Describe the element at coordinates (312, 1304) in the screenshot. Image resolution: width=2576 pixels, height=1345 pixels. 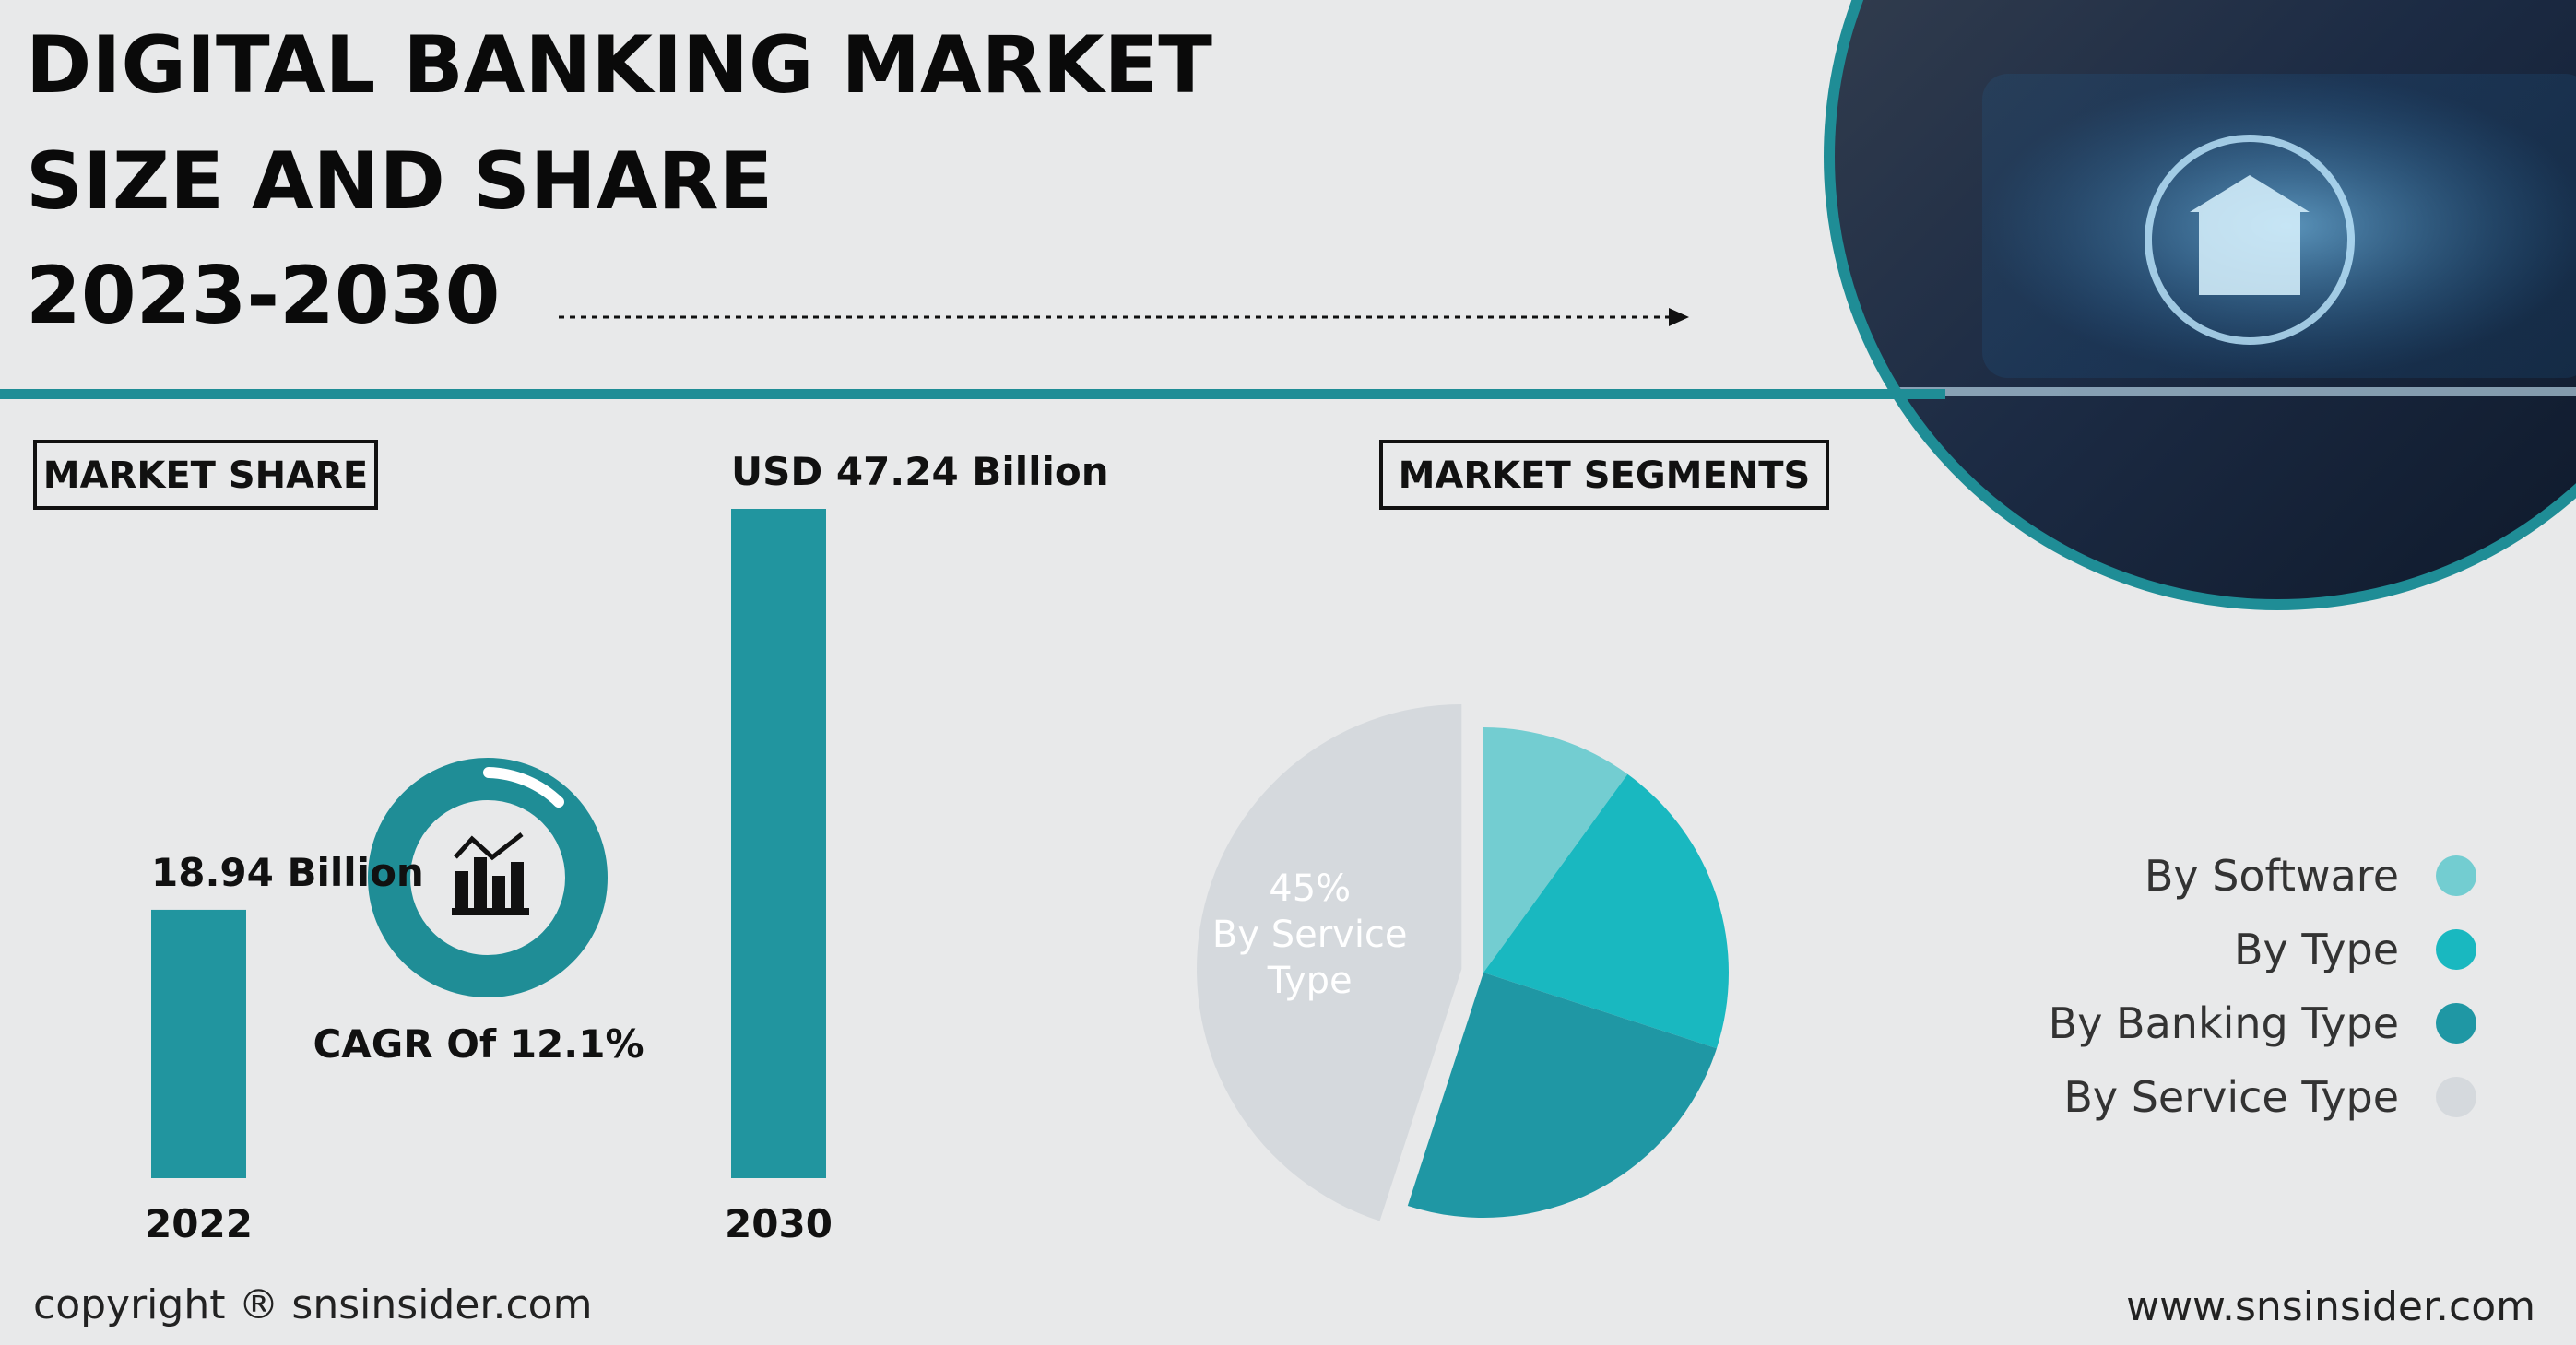
I see `copyright: copyright ® snsinsider.com` at that location.